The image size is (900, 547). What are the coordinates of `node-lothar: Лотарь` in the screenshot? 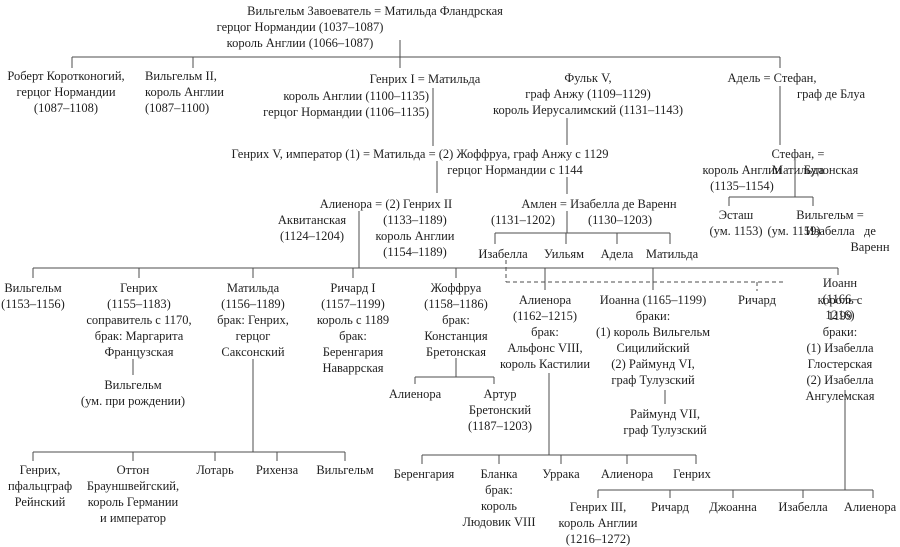 It's located at (215, 470).